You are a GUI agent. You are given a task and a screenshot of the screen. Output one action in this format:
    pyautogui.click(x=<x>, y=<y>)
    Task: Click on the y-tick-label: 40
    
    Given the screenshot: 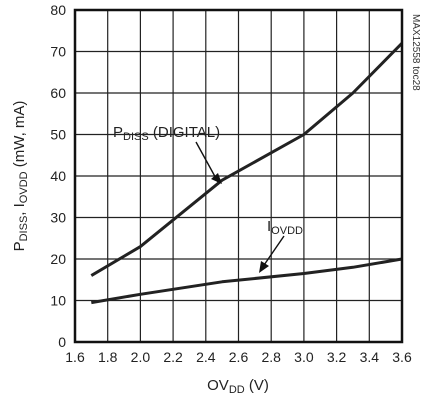 What is the action you would take?
    pyautogui.click(x=58, y=176)
    